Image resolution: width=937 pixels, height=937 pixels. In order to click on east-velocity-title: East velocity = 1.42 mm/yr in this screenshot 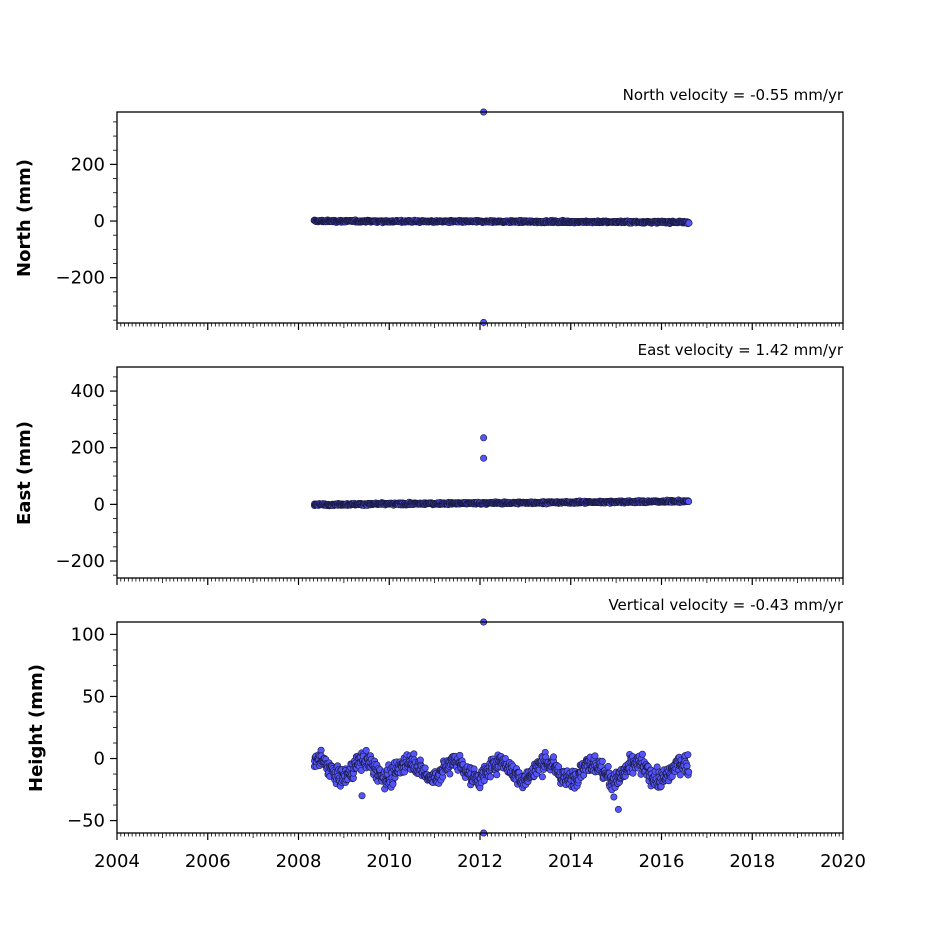, I will do `click(741, 350)`.